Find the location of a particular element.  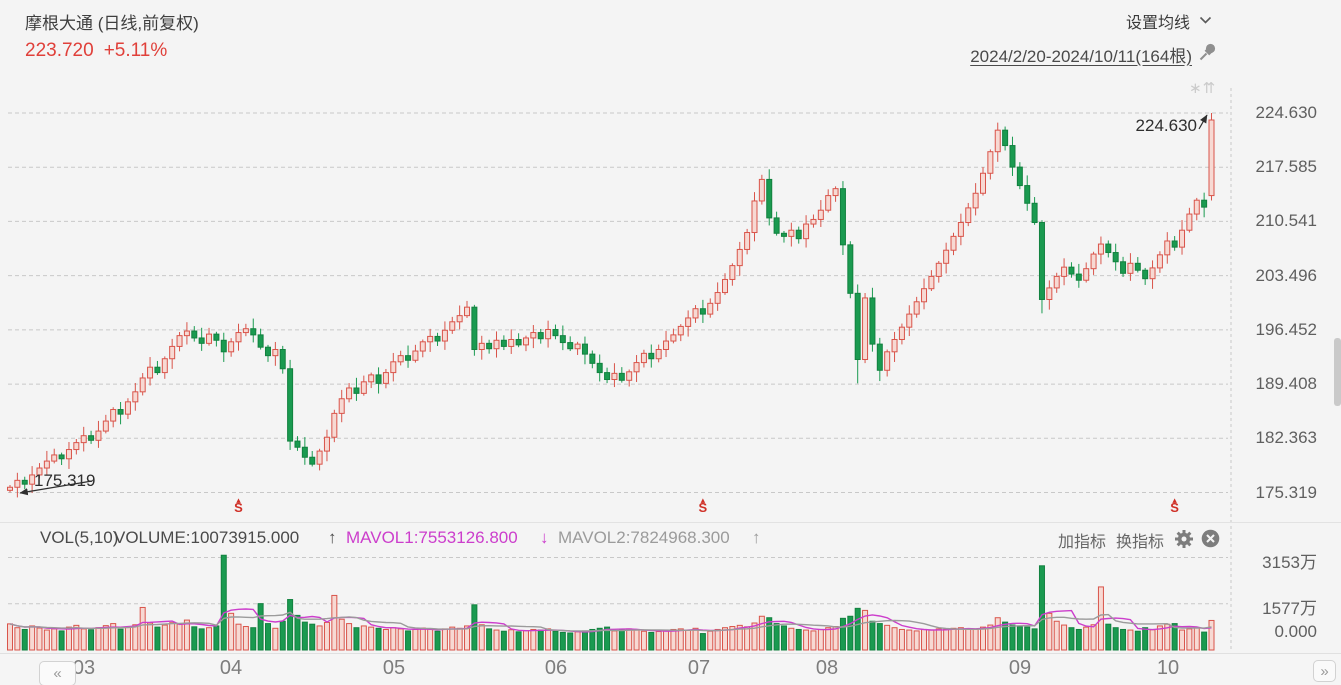

x-axis-month-label: 07 is located at coordinates (699, 668).